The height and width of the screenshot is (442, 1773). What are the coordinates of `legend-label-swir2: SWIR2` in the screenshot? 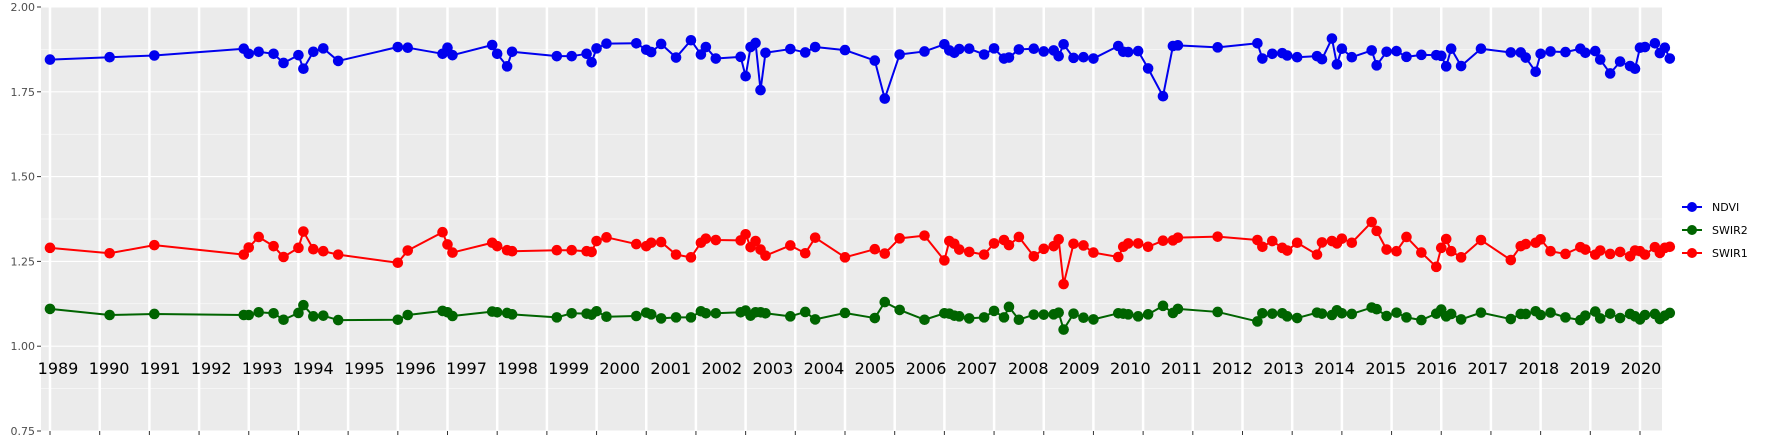 It's located at (1730, 230).